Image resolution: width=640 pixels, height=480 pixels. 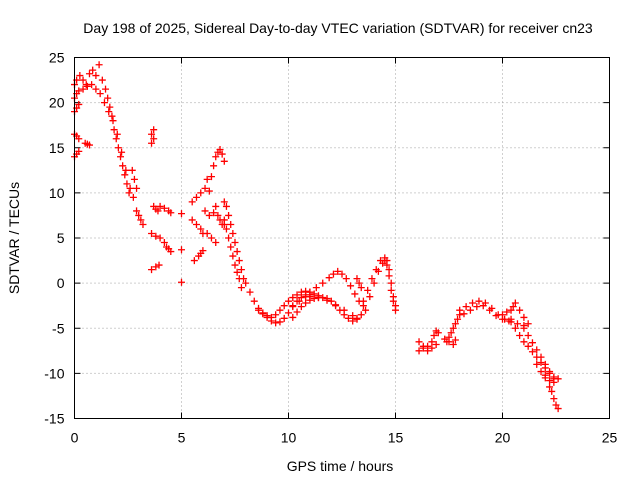 What do you see at coordinates (289, 438) in the screenshot?
I see `x-tick-label: 10` at bounding box center [289, 438].